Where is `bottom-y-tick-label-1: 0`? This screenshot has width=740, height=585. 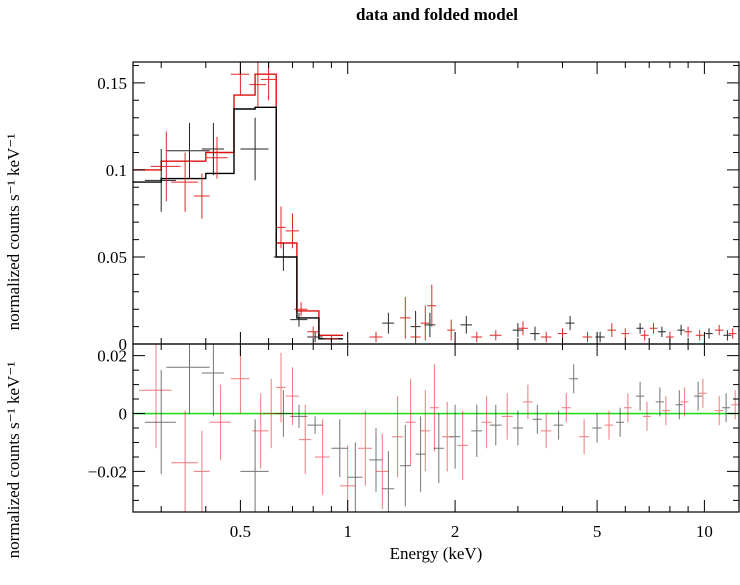 bottom-y-tick-label-1: 0 is located at coordinates (123, 414).